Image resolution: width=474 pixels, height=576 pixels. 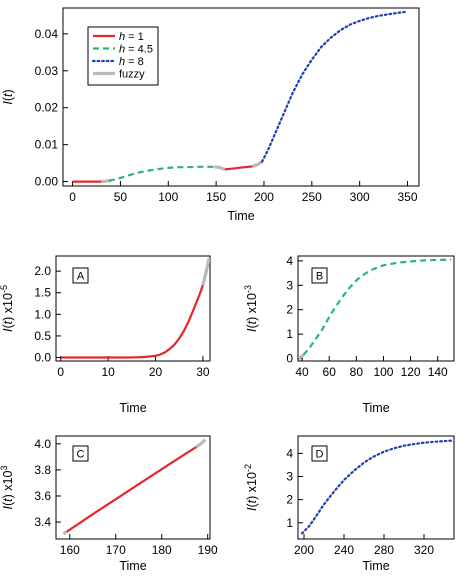 I want to click on x-tick-label: 170, so click(x=116, y=550).